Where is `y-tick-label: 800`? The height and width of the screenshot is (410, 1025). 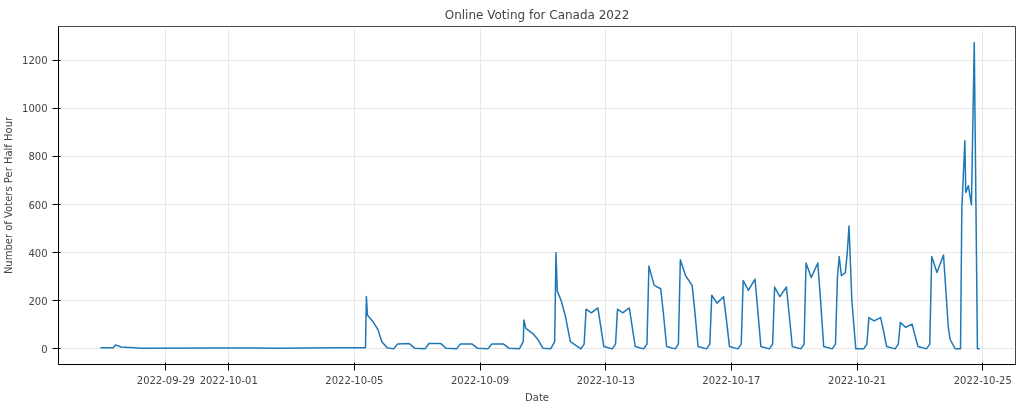
y-tick-label: 800 is located at coordinates (38, 157).